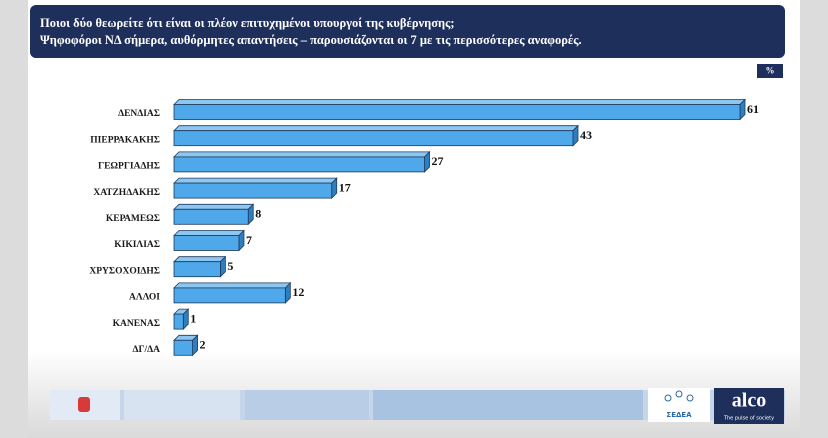 This screenshot has height=438, width=828. Describe the element at coordinates (345, 187) in the screenshot. I see `value-label: 17` at that location.